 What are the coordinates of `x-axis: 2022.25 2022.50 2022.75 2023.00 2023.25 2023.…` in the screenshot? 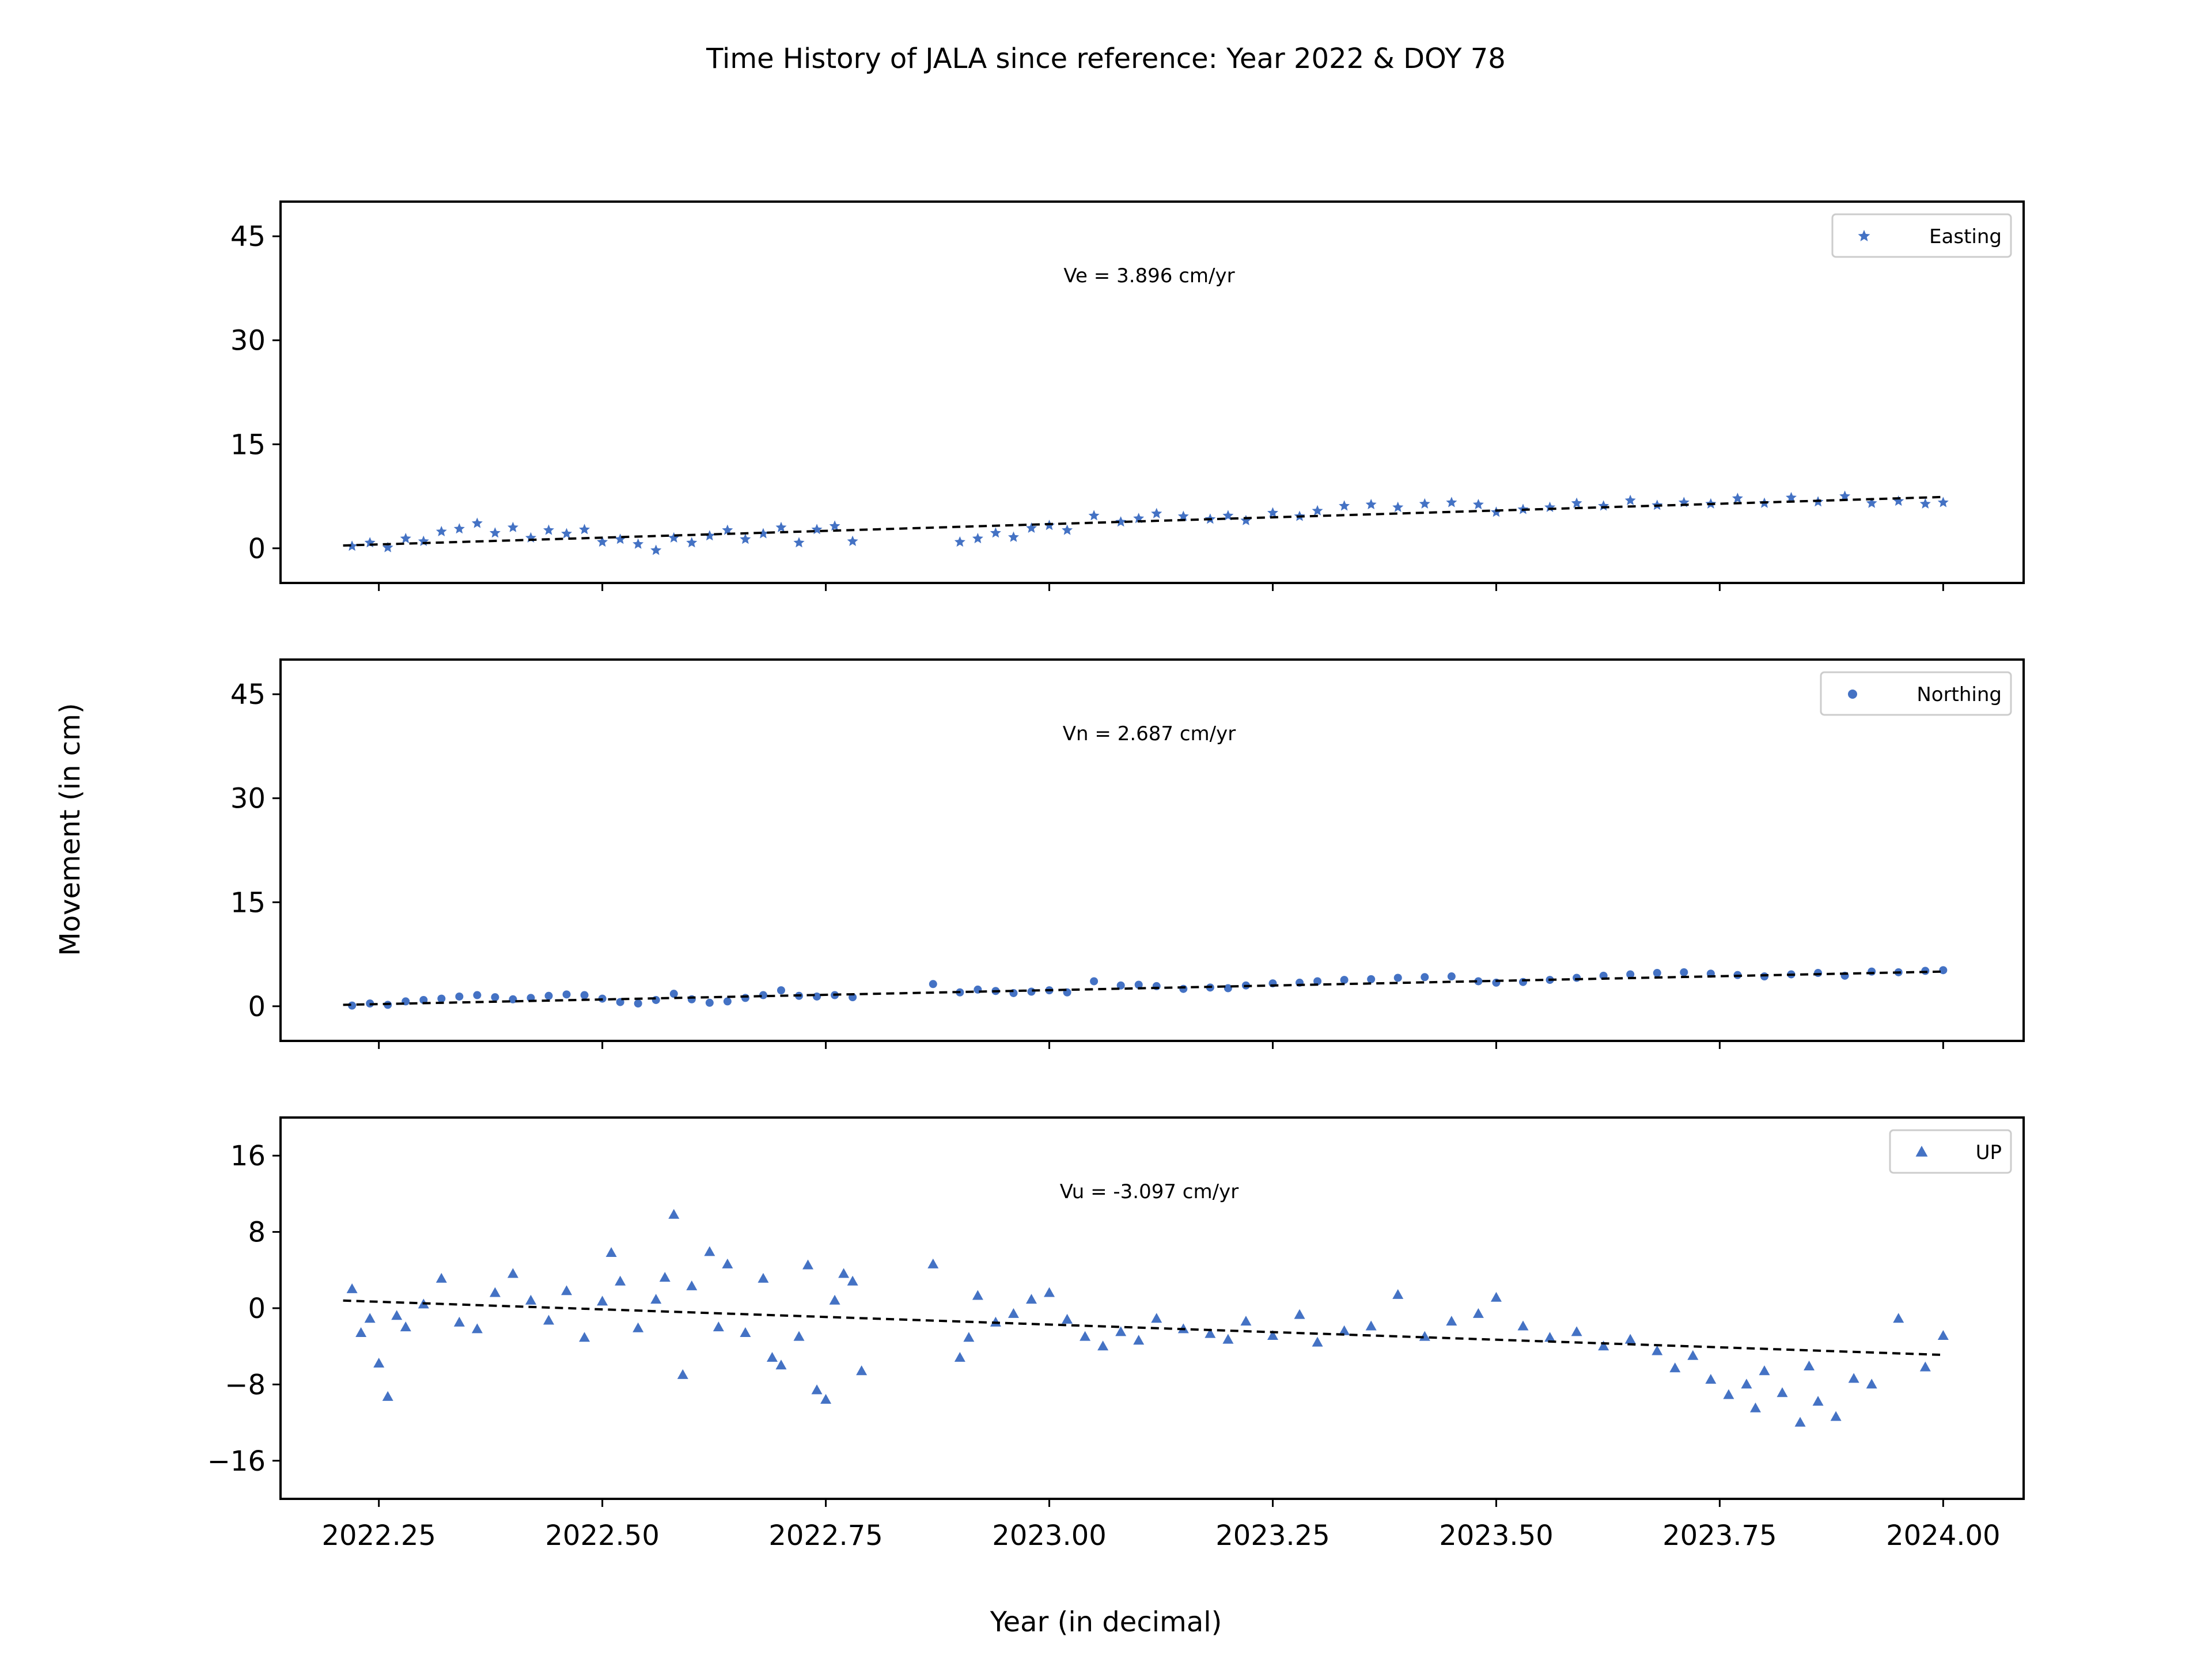 It's located at (1160, 1536).